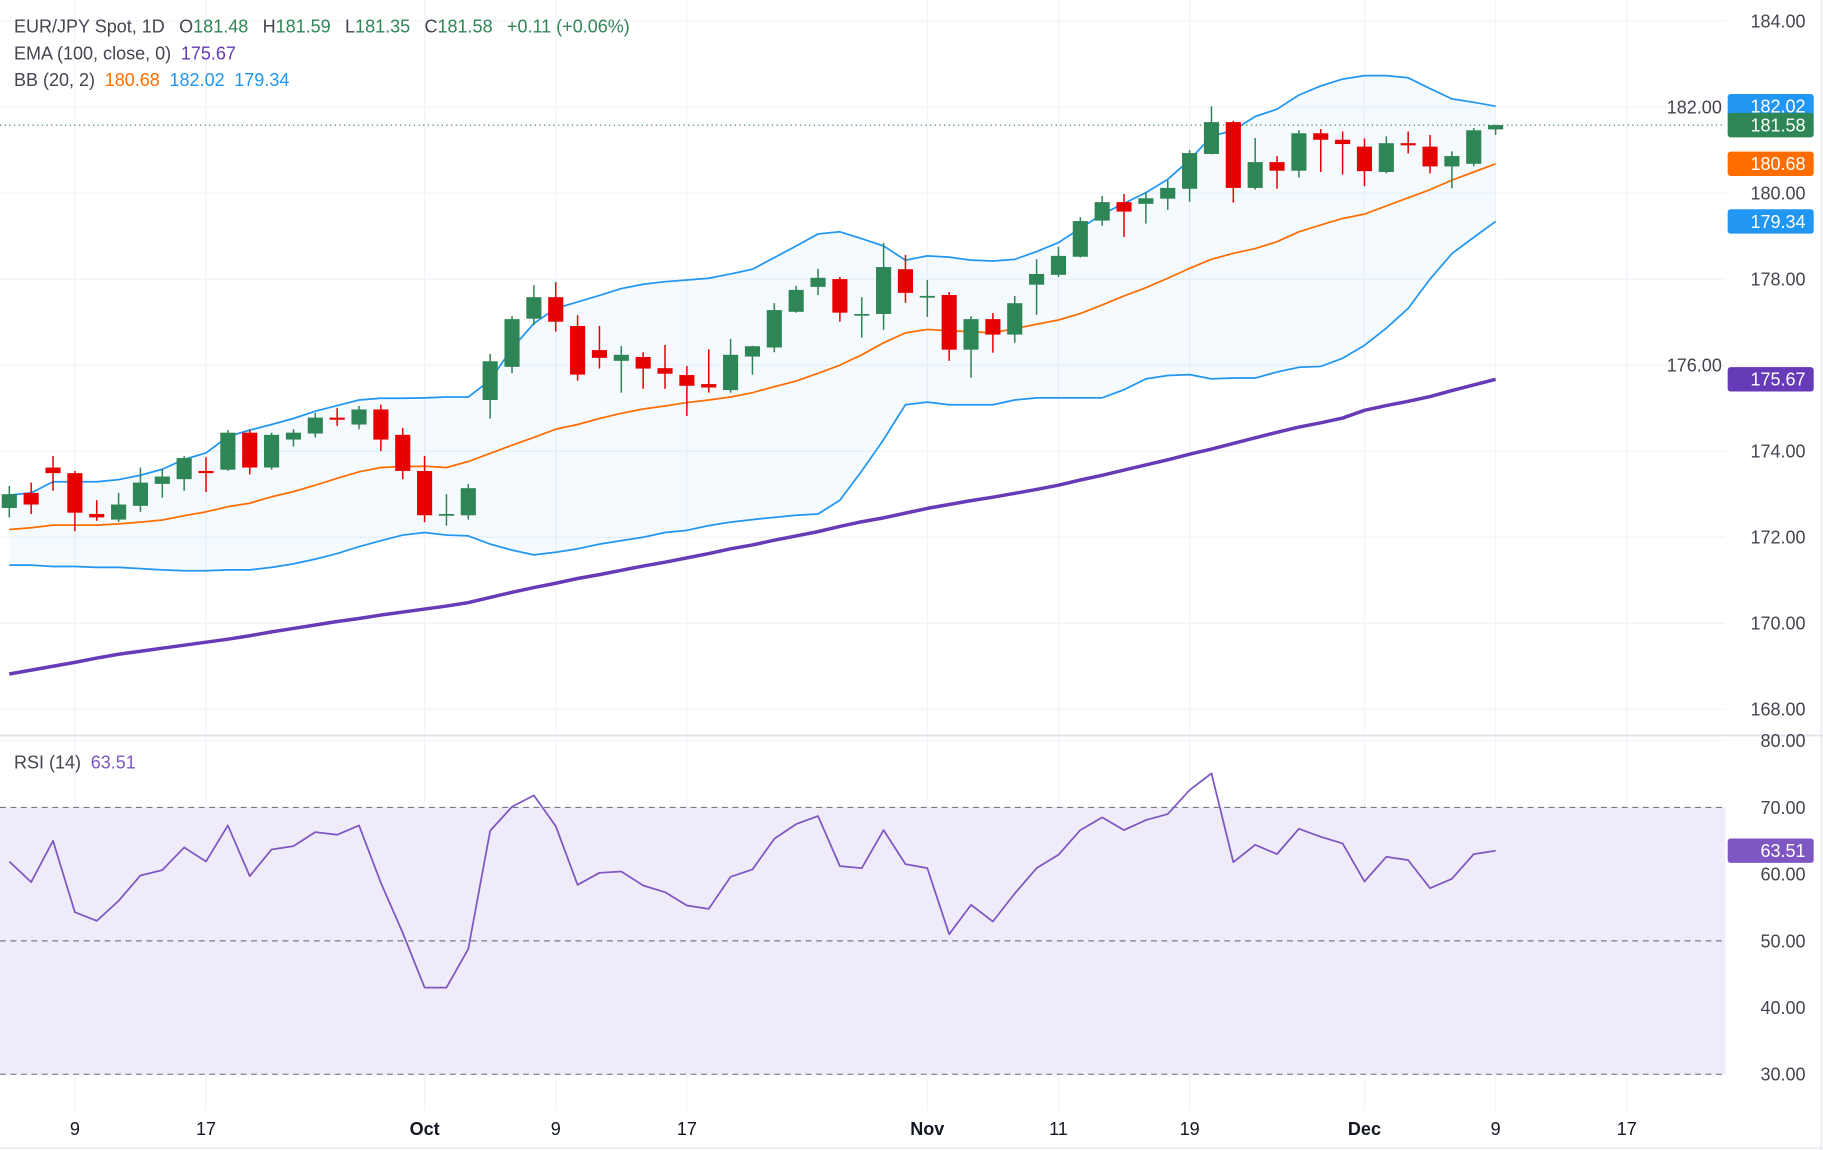  I want to click on rsi-axis-label: 40.00, so click(1782, 1008).